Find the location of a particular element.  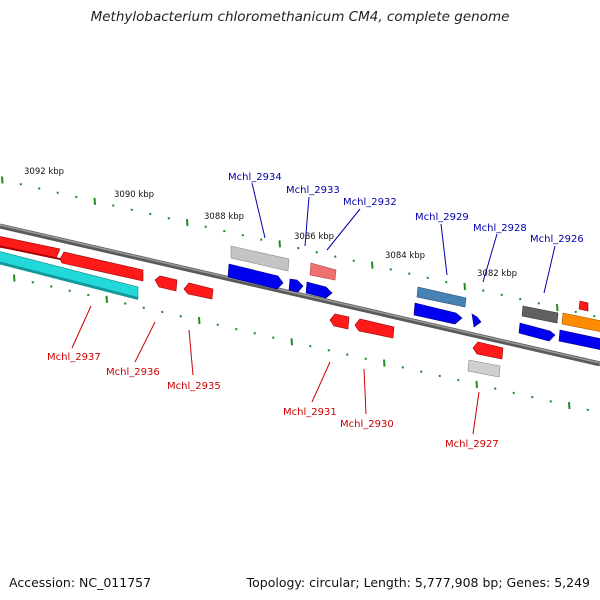

gene-label: Mchl_2927 is located at coordinates (472, 444).